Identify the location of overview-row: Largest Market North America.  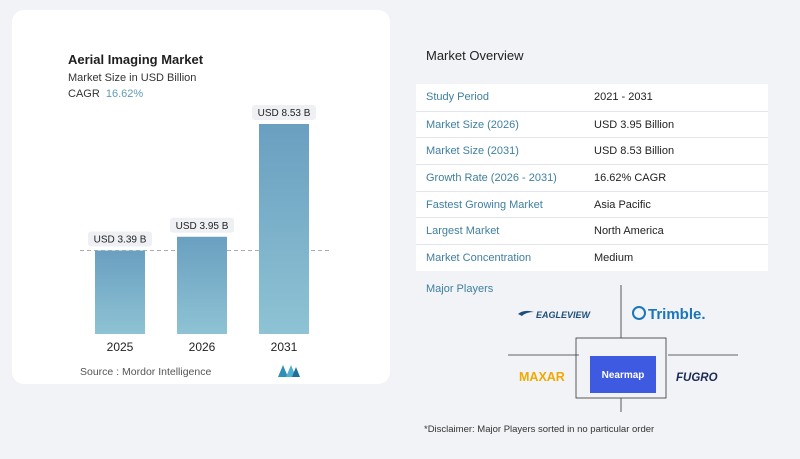
(592, 231).